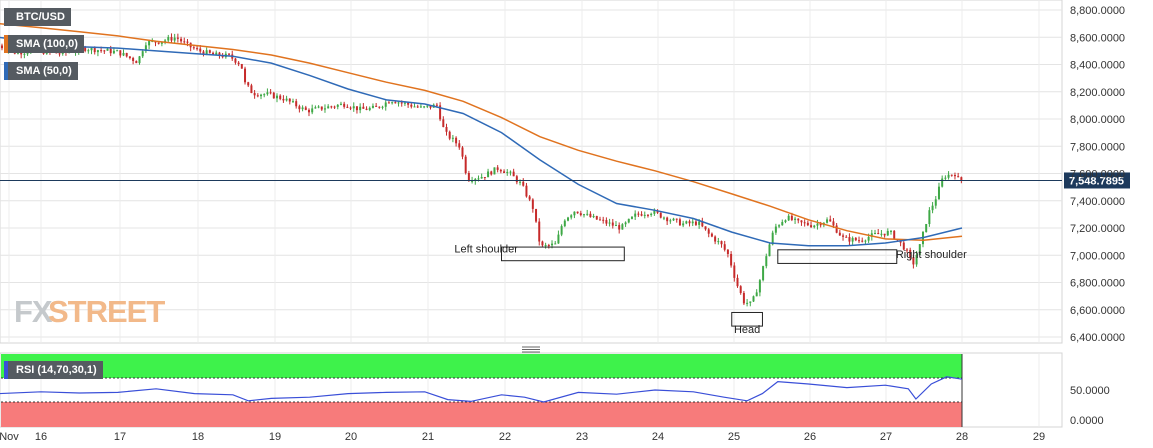 This screenshot has width=1153, height=448. I want to click on left-shoulder-label: Left shoulder, so click(486, 250).